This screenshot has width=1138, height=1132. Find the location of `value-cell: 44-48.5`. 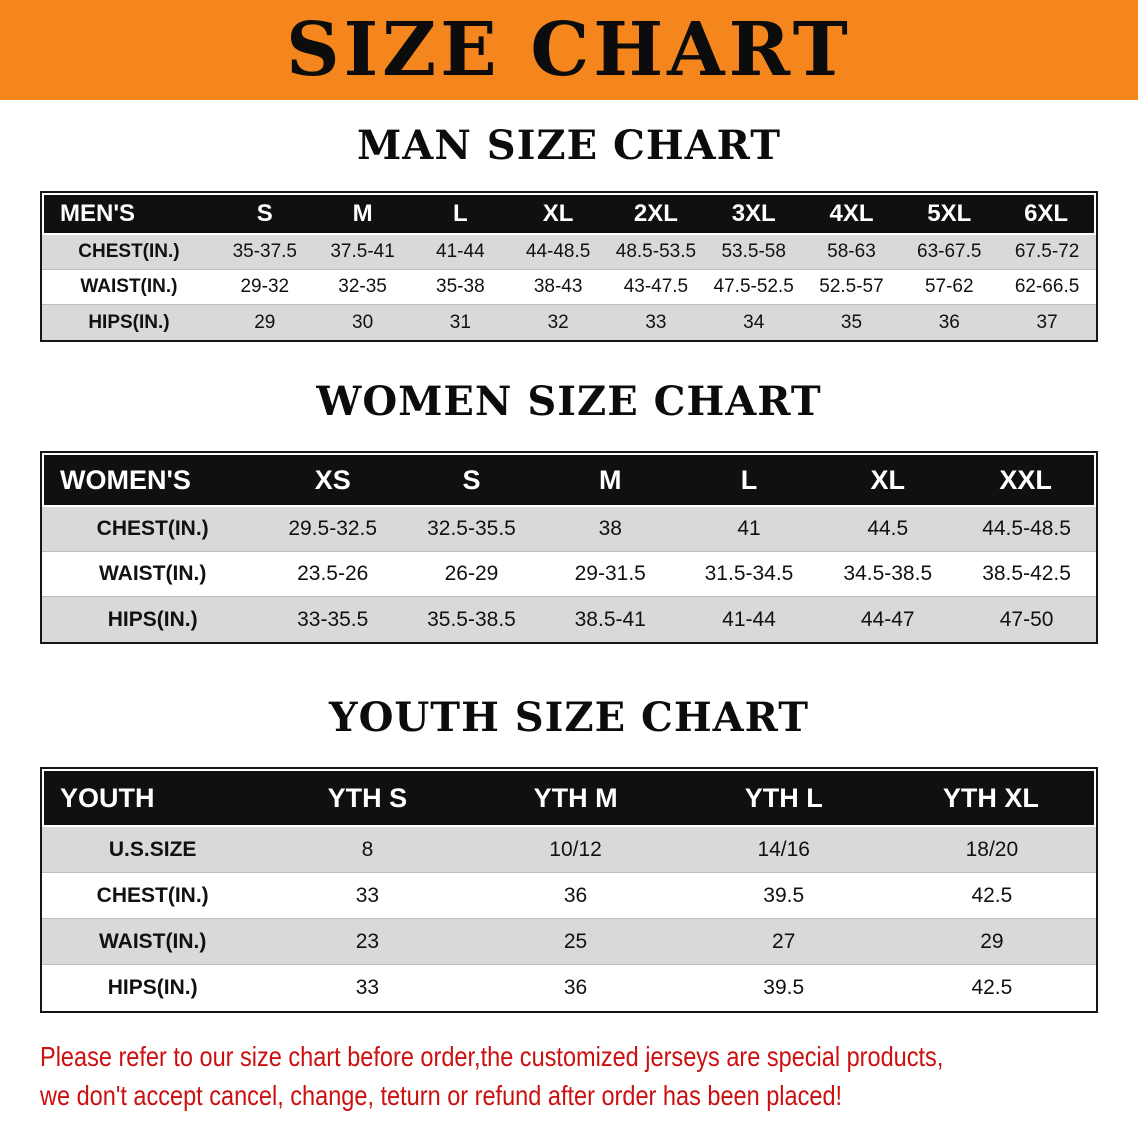

value-cell: 44-48.5 is located at coordinates (558, 252).